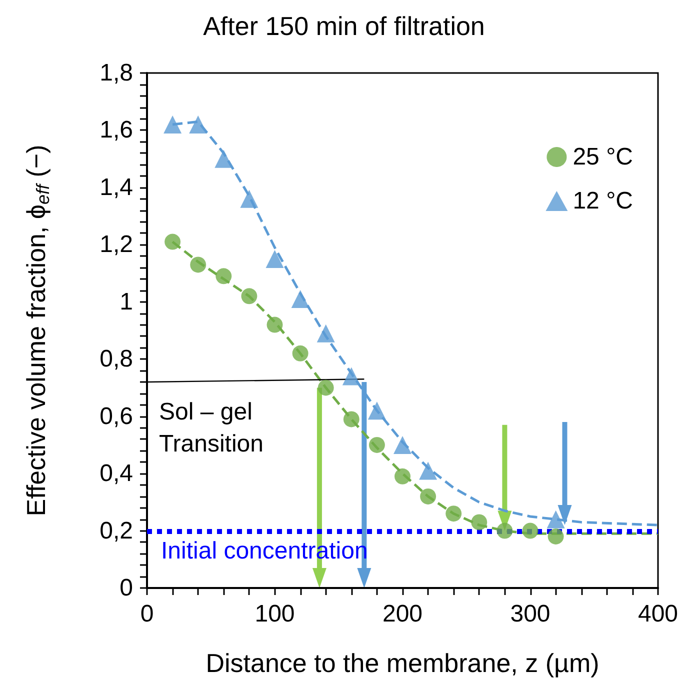 The height and width of the screenshot is (696, 688). I want to click on y-tick-label: 0,4, so click(116, 474).